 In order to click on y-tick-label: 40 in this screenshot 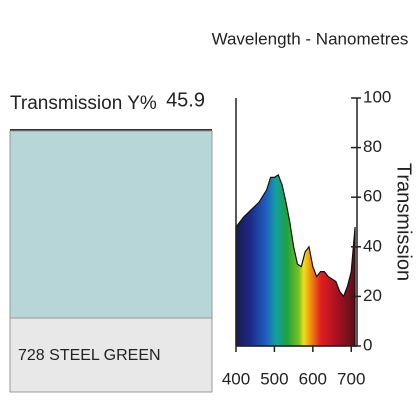, I will do `click(372, 245)`.